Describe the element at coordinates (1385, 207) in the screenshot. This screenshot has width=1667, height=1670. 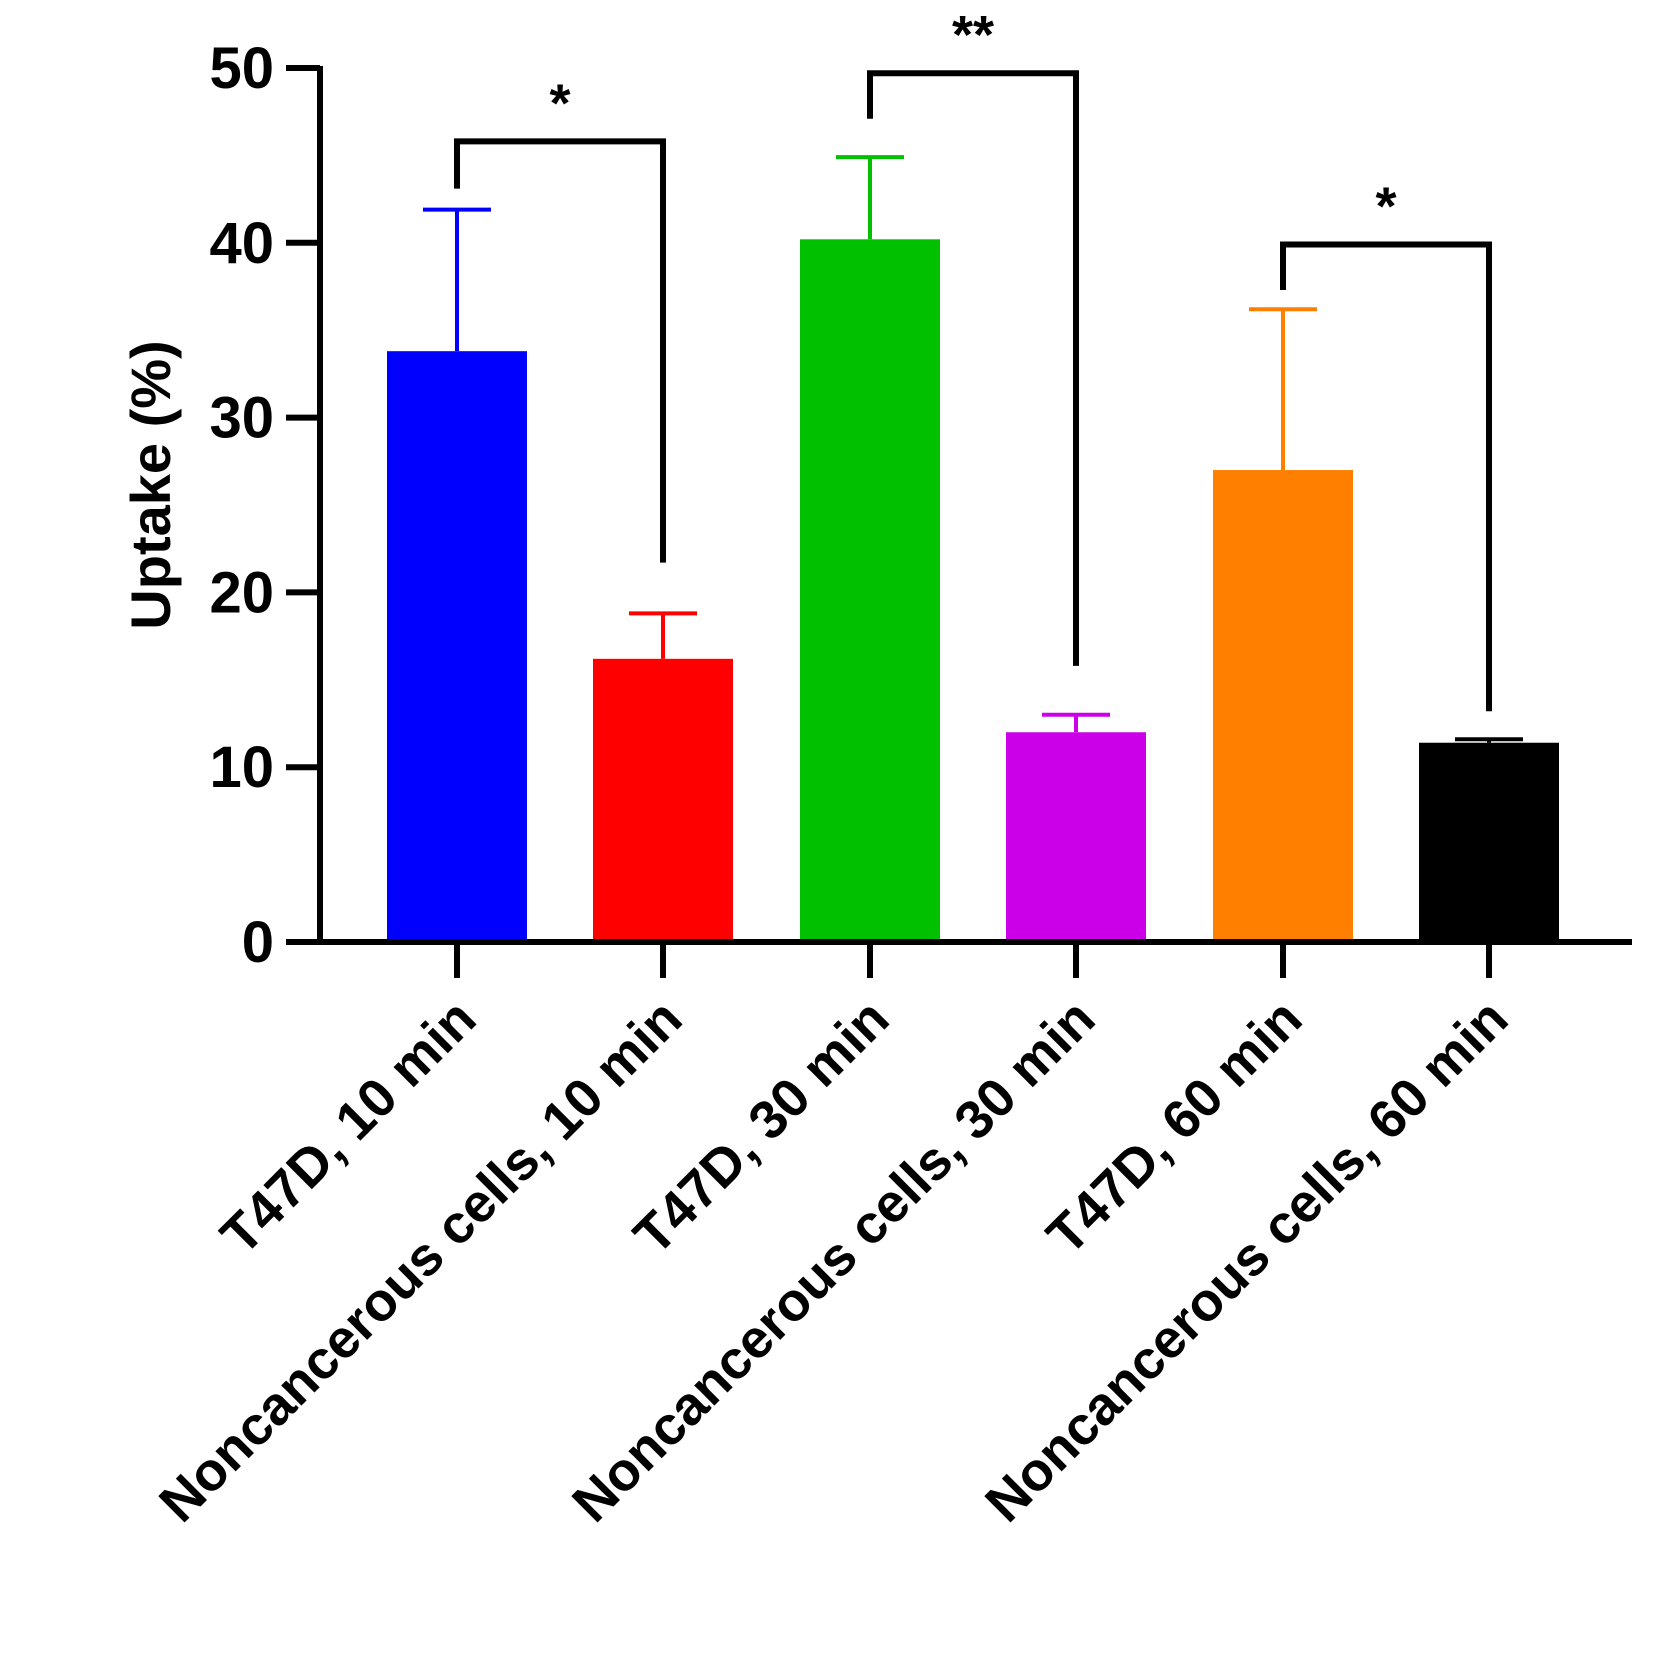
I see `significance-label-3: *` at that location.